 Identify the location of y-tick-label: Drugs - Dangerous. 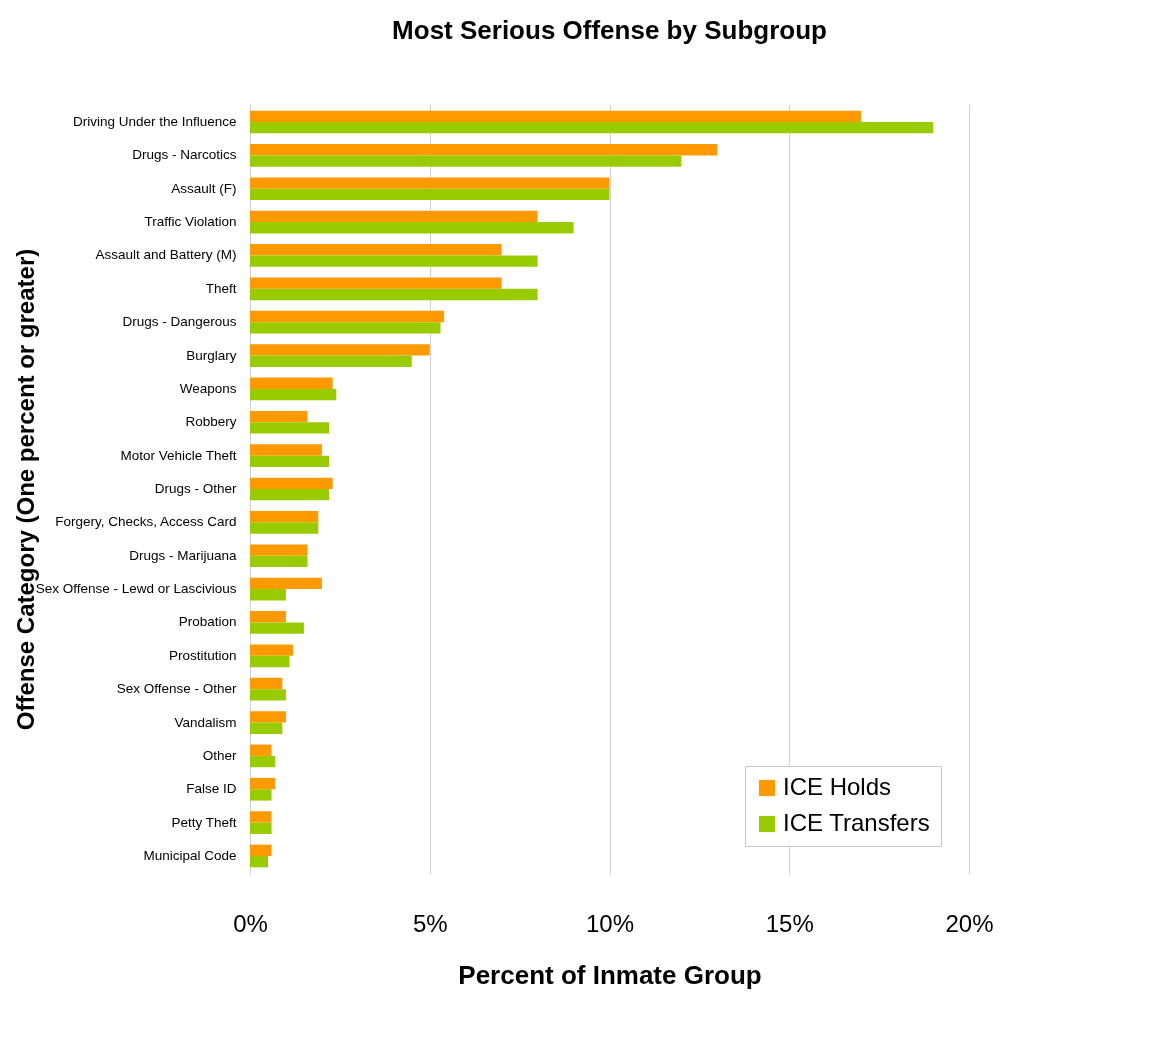
(179, 322).